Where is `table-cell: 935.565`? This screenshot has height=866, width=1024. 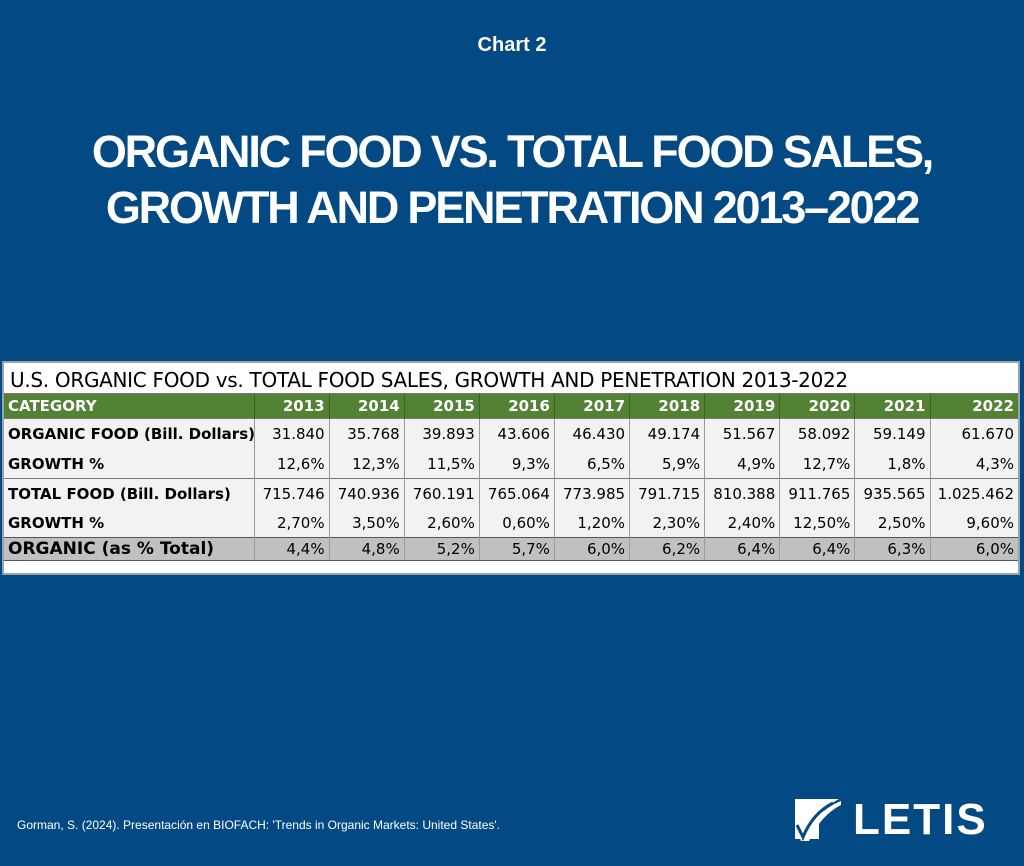 table-cell: 935.565 is located at coordinates (892, 493).